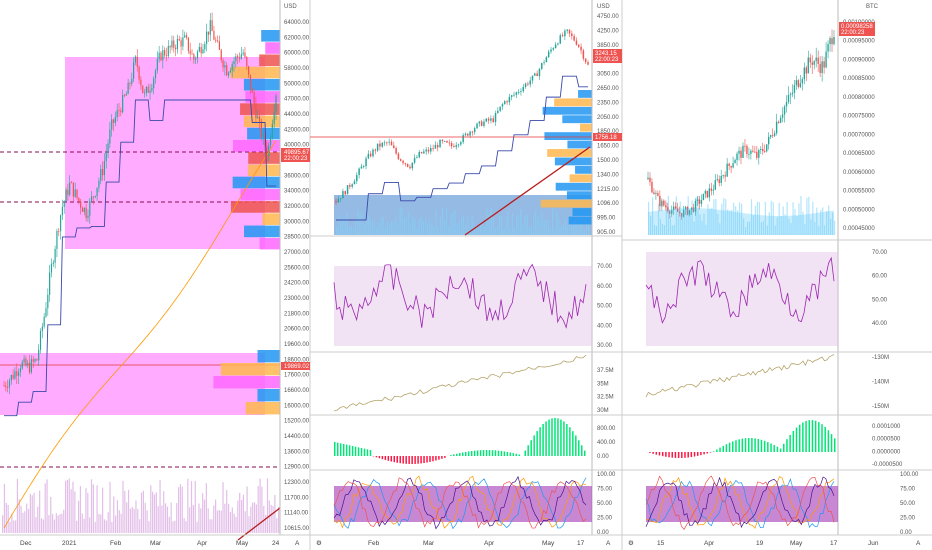 The image size is (932, 550). Describe the element at coordinates (887, 446) in the screenshot. I see `macd-ticks: 0.0001000 0.0000500 0.0000000 -0.0000500` at that location.